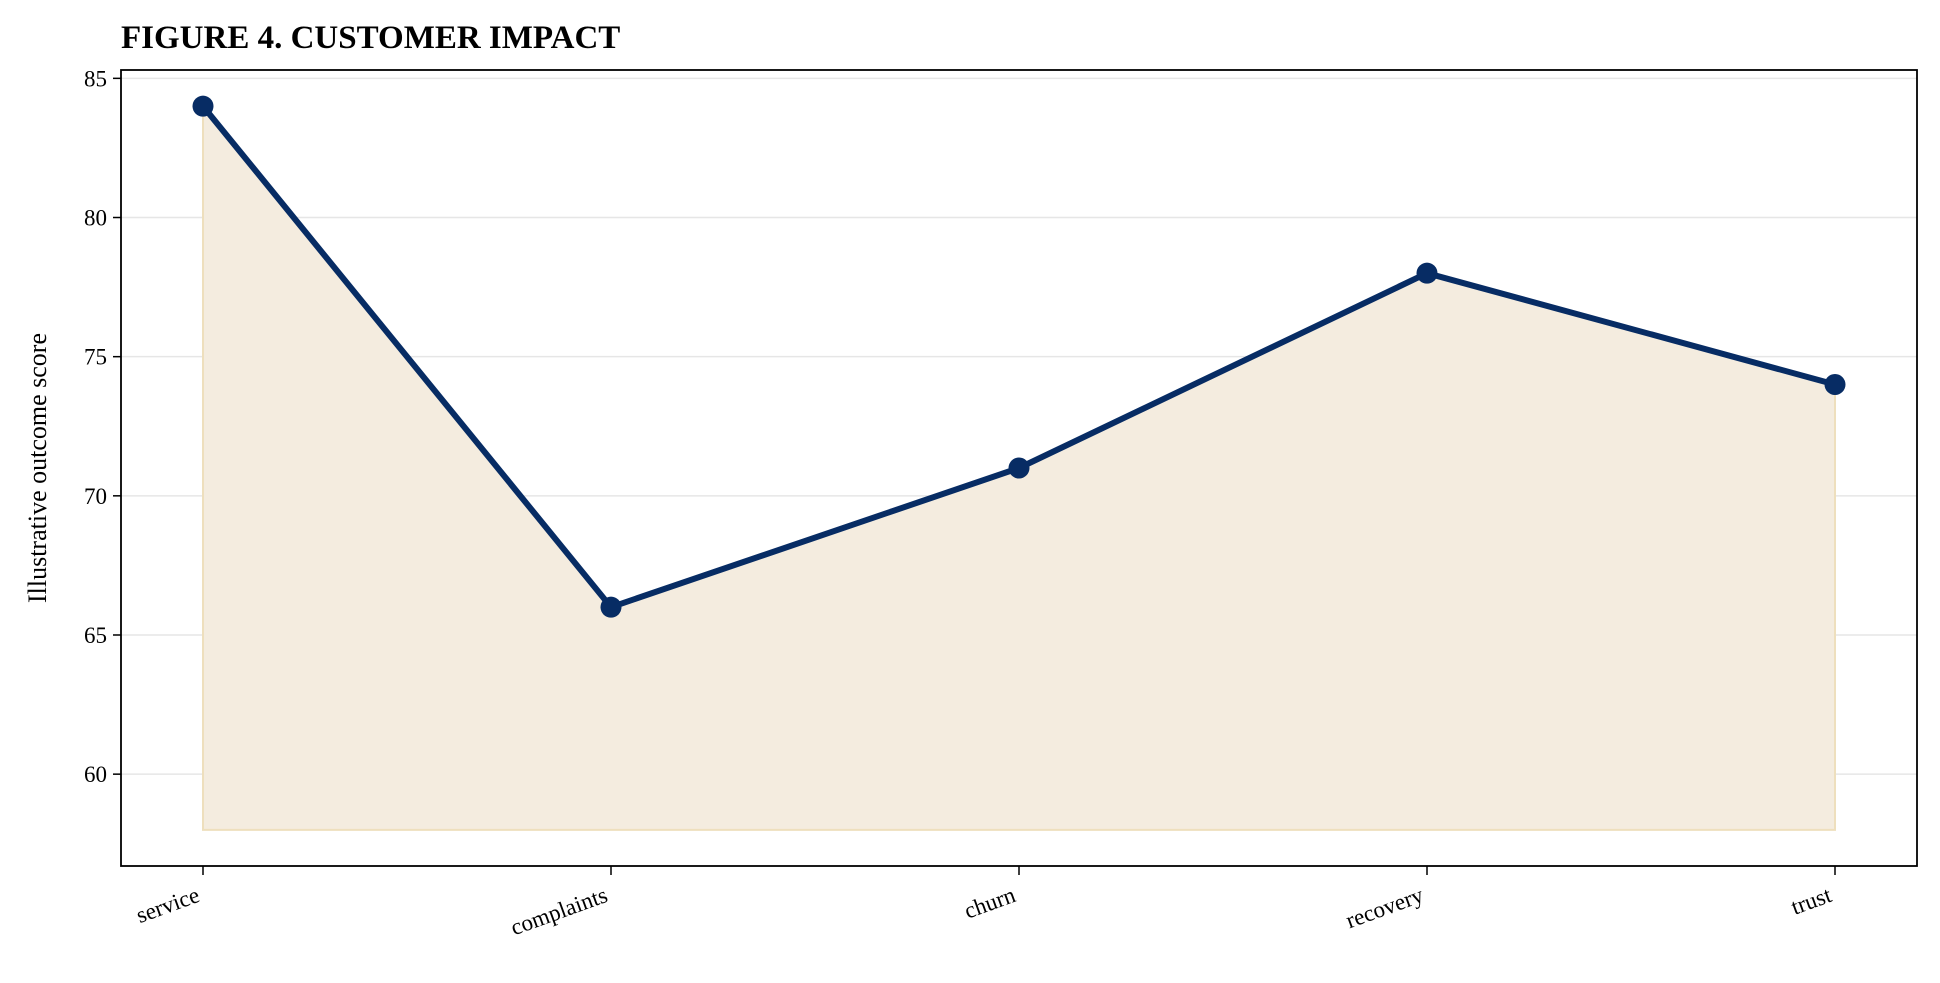  What do you see at coordinates (611, 607) in the screenshot?
I see `data-point-complaints` at bounding box center [611, 607].